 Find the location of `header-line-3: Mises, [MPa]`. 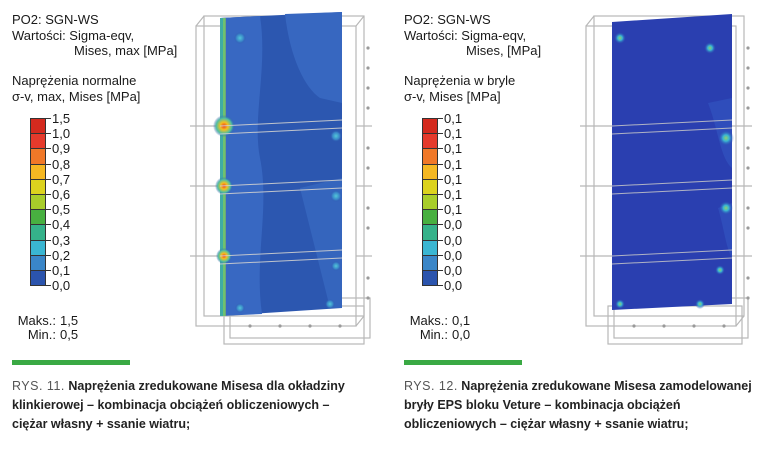

header-line-3: Mises, [MPa] is located at coordinates (504, 50).